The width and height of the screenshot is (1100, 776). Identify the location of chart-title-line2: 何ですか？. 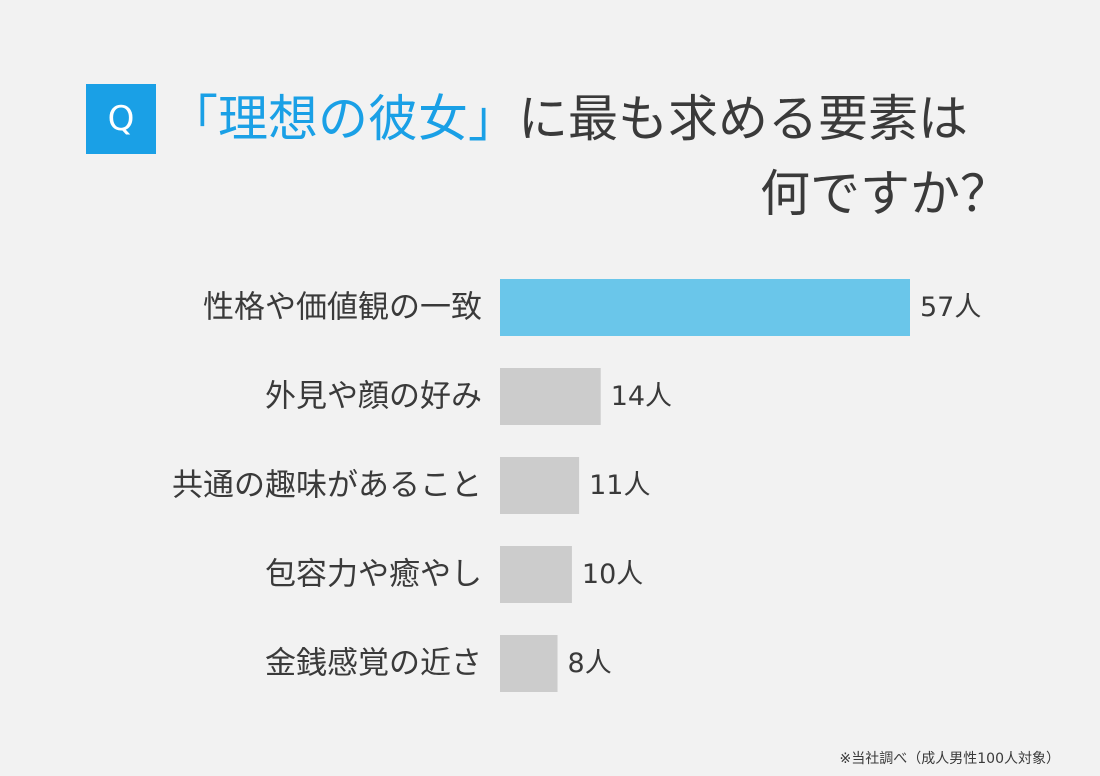
(885, 194).